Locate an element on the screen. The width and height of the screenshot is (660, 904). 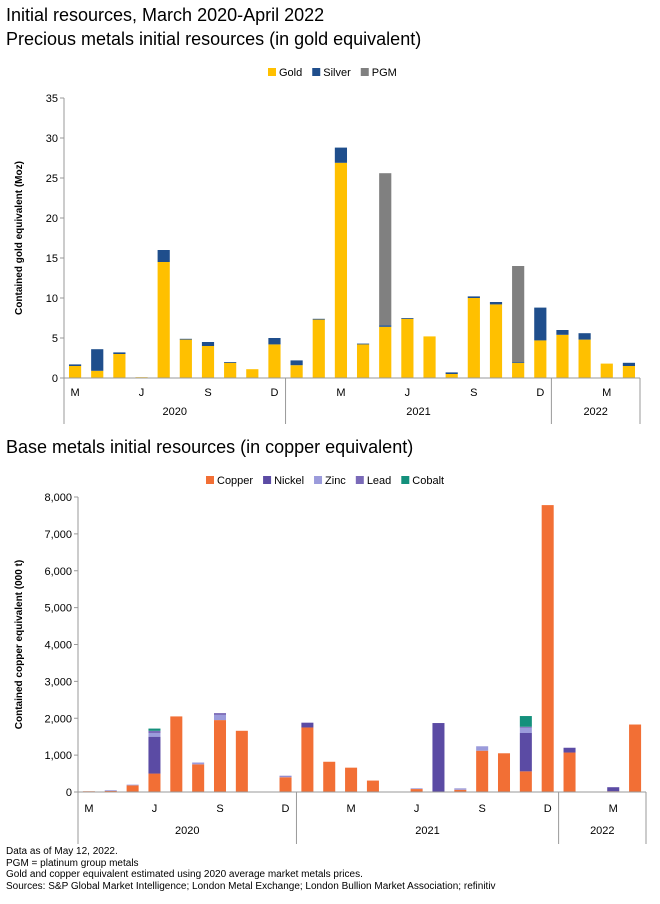
base-bar-copper-may-2020 is located at coordinates (132, 788).